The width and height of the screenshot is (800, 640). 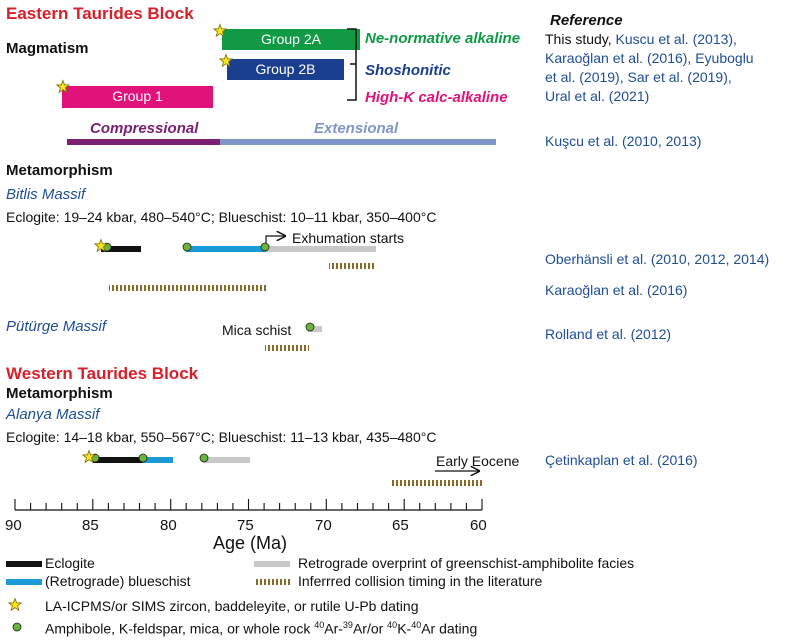 What do you see at coordinates (623, 141) in the screenshot?
I see `reference-kuscu: Kuşcu et al. (2010, 2013)` at bounding box center [623, 141].